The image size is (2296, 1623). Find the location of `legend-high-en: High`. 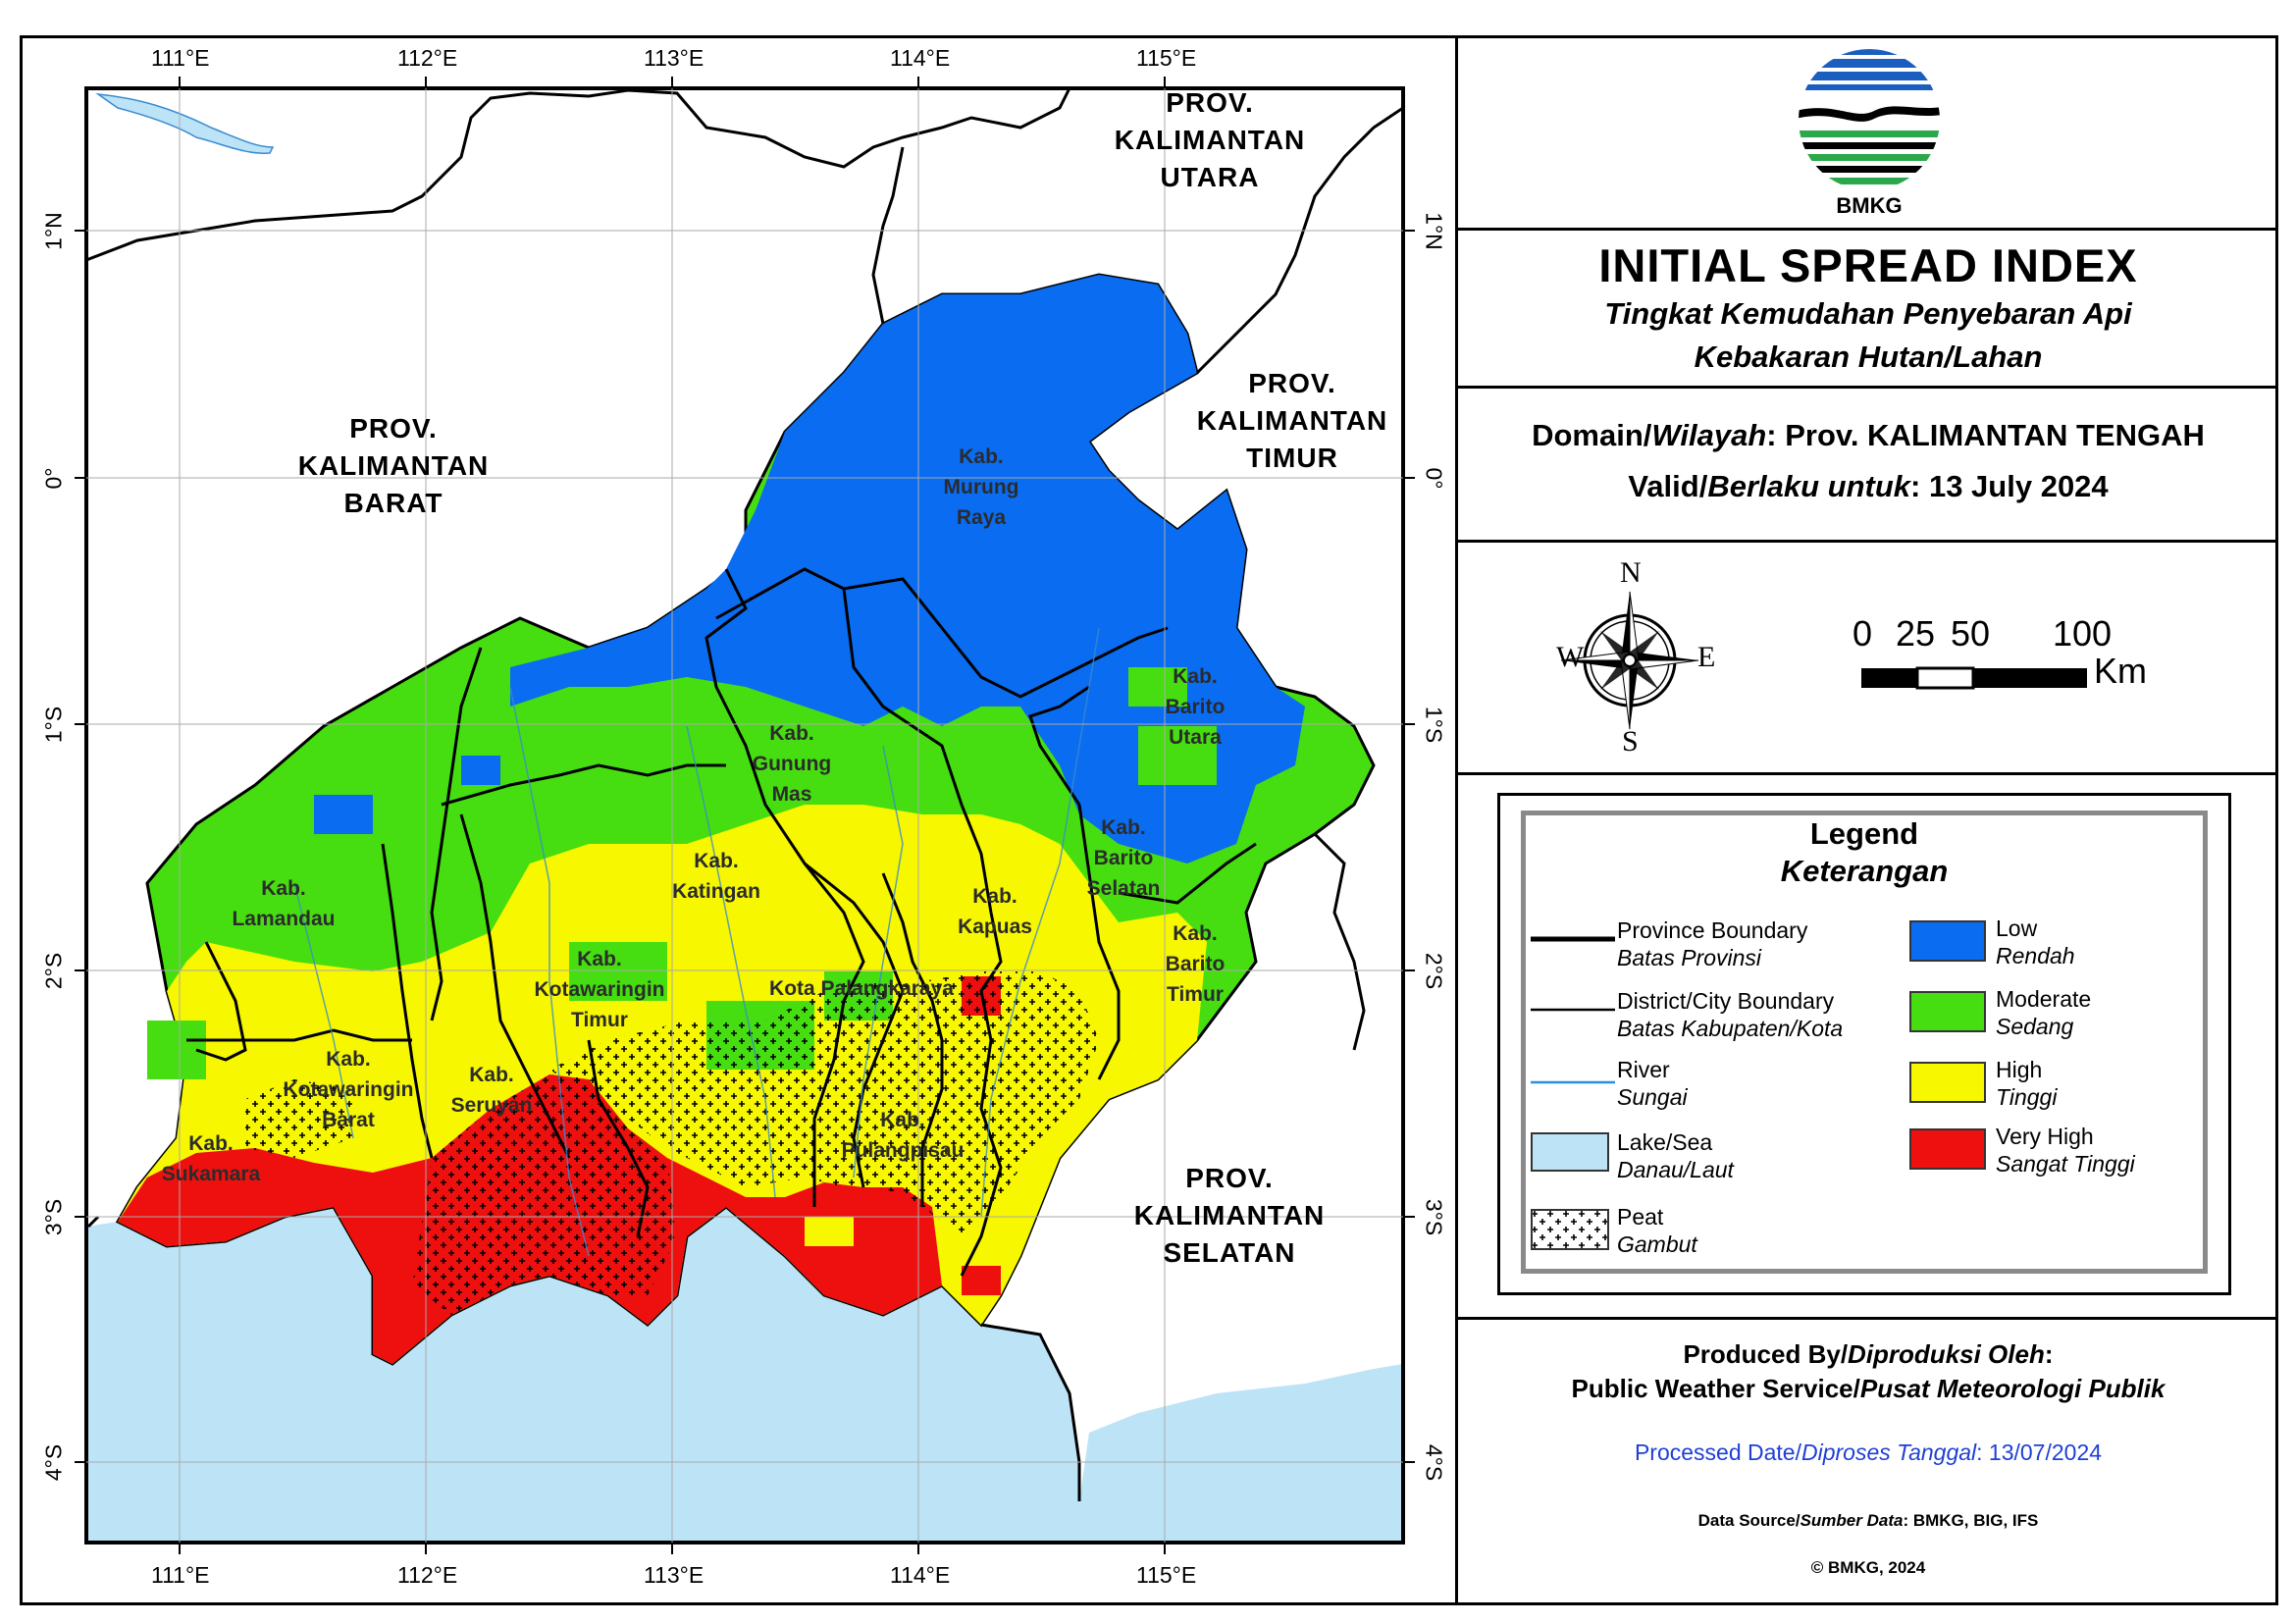

legend-high-en: High is located at coordinates (2019, 1069).